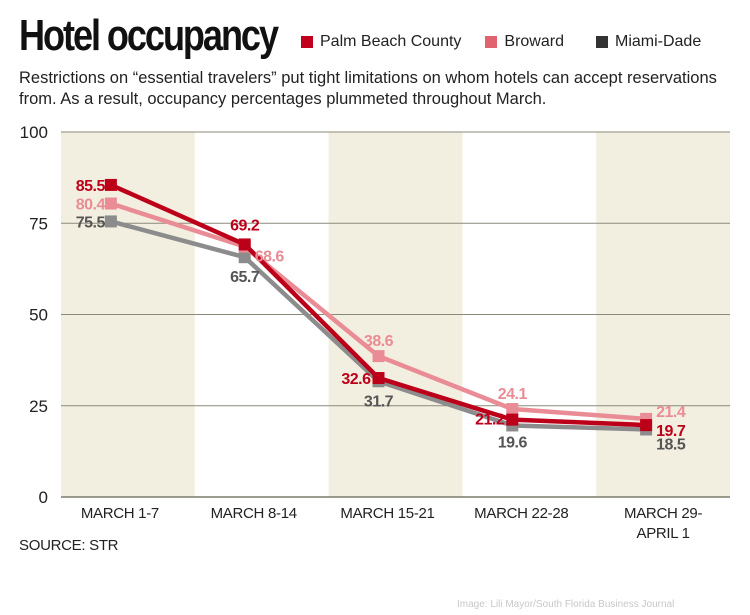 The height and width of the screenshot is (615, 750). Describe the element at coordinates (120, 513) in the screenshot. I see `x-tick-label: MARCH 1-7` at that location.